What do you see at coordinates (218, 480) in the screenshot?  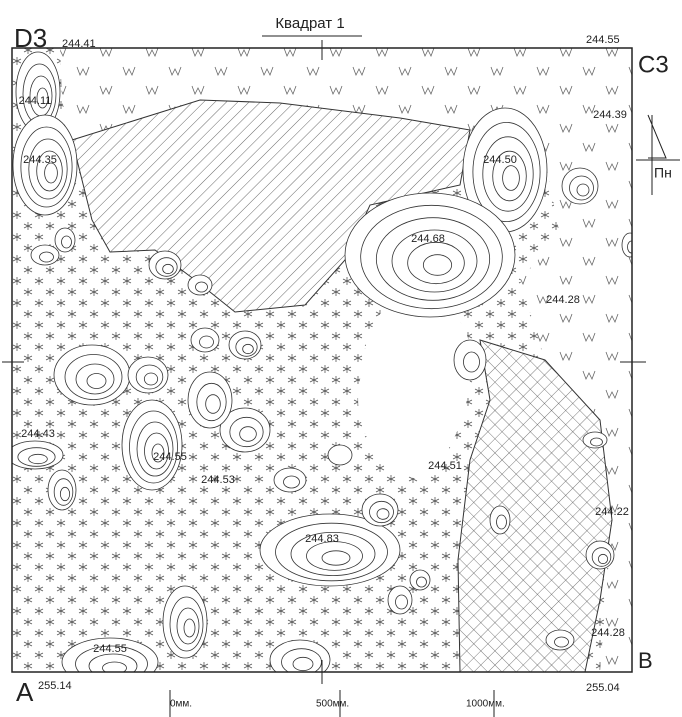 I see `spot-height: 244.53` at bounding box center [218, 480].